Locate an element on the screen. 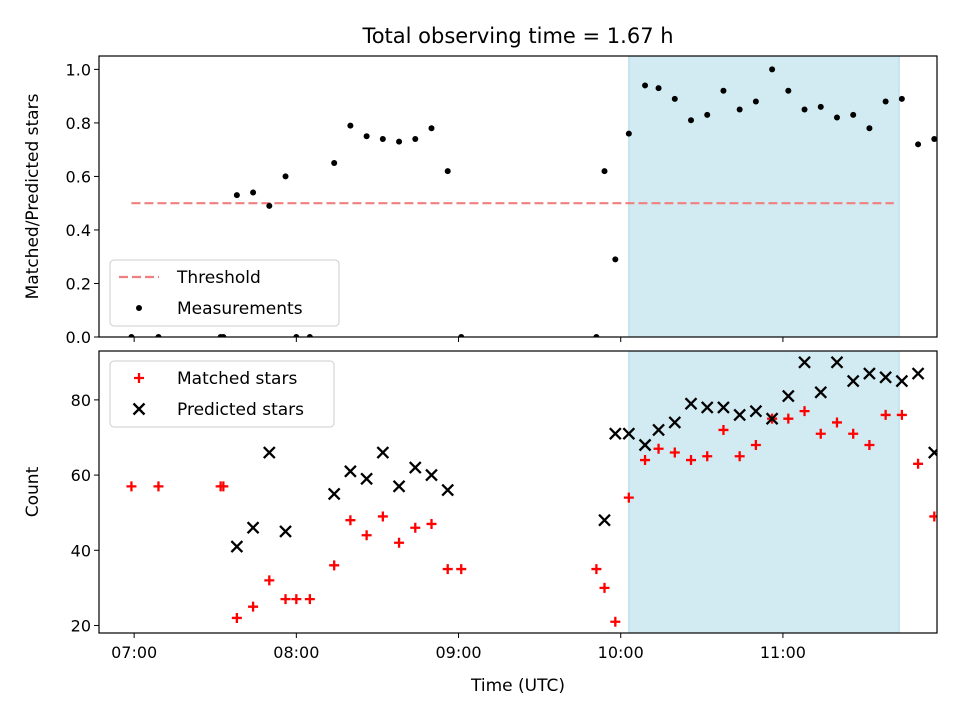  x-tick-label: 10:00 is located at coordinates (621, 652).